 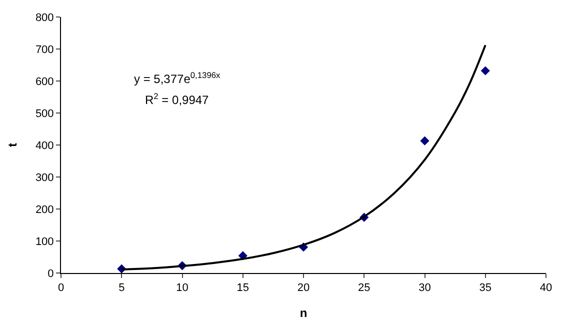 I want to click on x-tick-label: 40, so click(x=546, y=288).